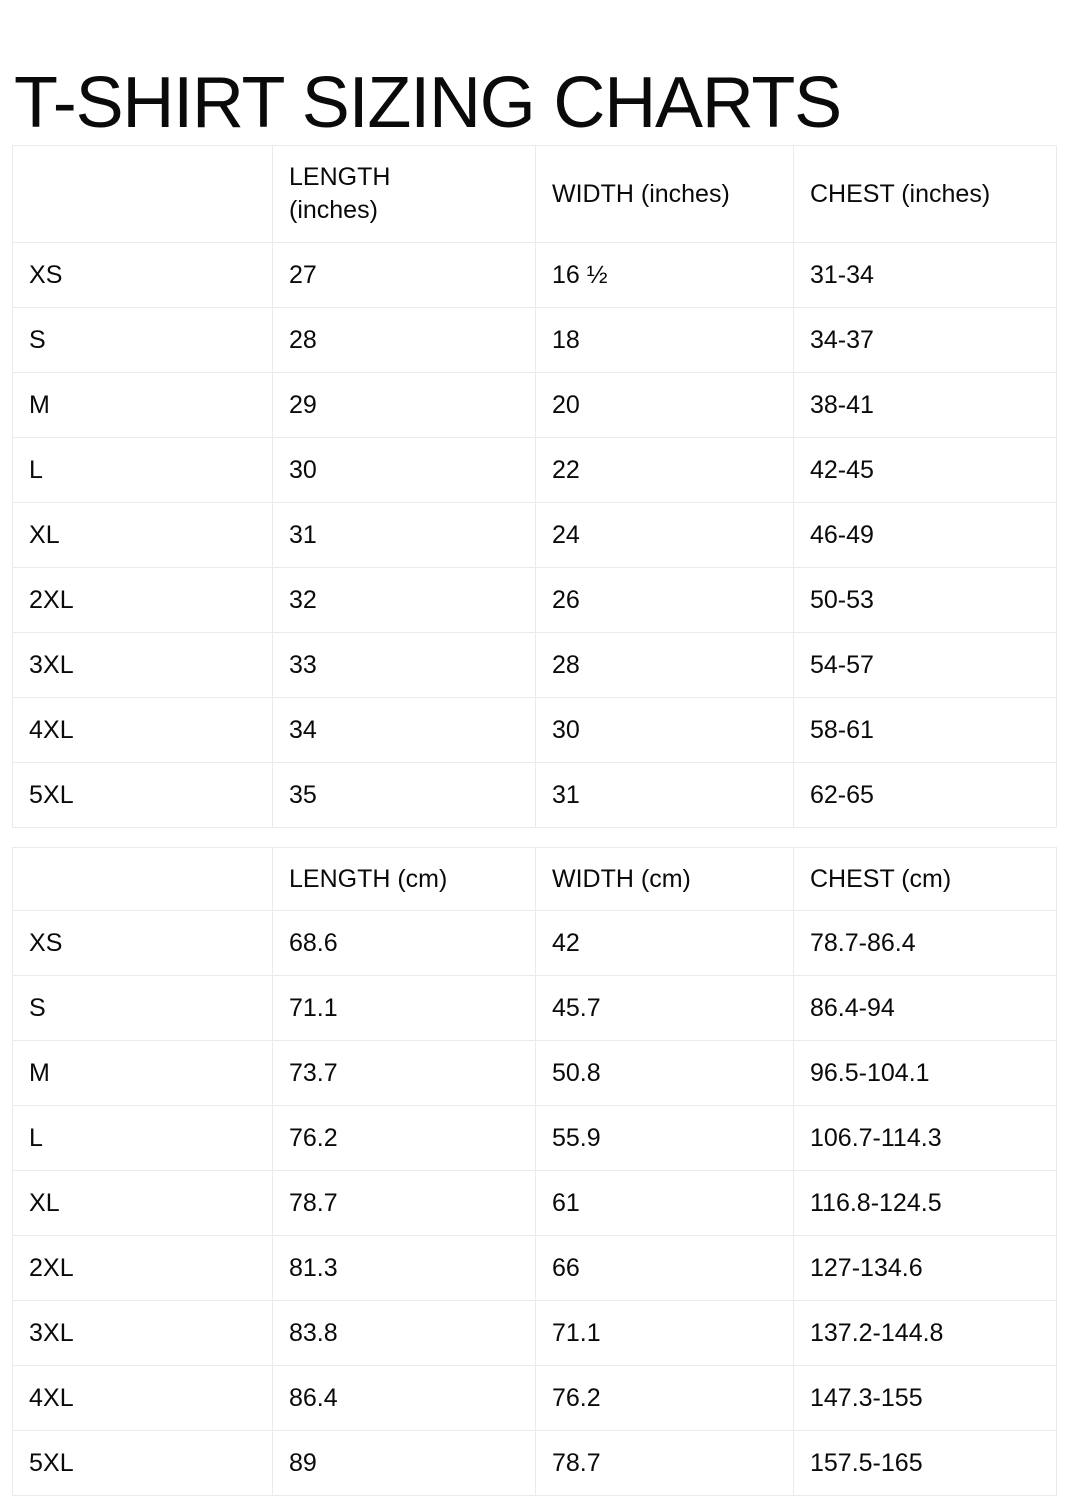 The height and width of the screenshot is (1500, 1067). I want to click on table-row: 4XL 34 30 58-61, so click(534, 730).